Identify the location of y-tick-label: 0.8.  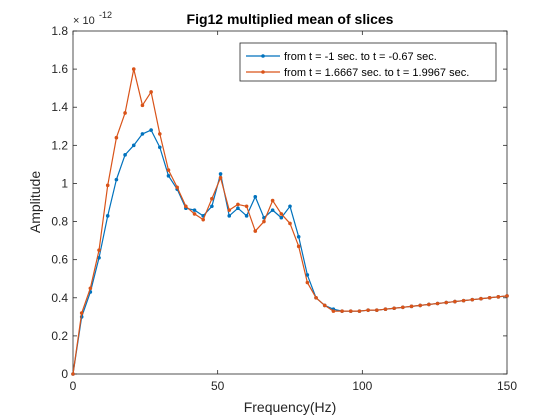
(59, 222).